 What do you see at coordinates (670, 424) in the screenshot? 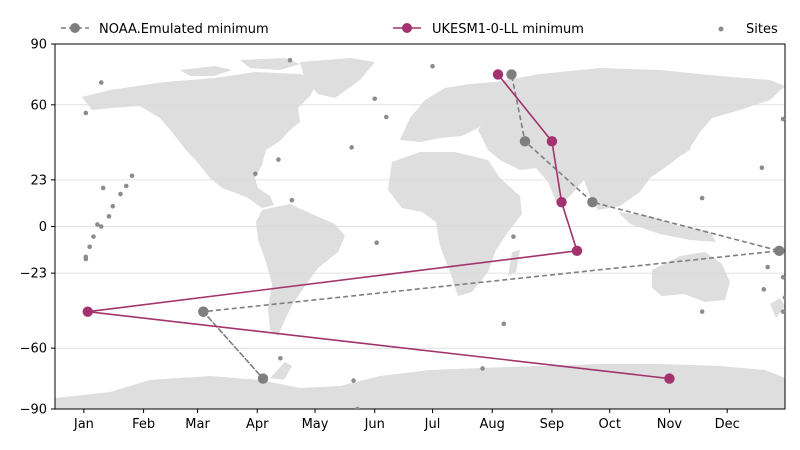
I see `x-tick-label: Nov` at bounding box center [670, 424].